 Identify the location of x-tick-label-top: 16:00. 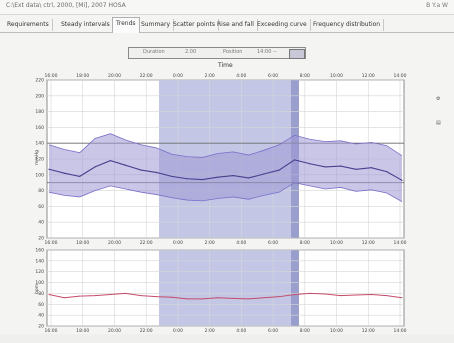
(51, 76).